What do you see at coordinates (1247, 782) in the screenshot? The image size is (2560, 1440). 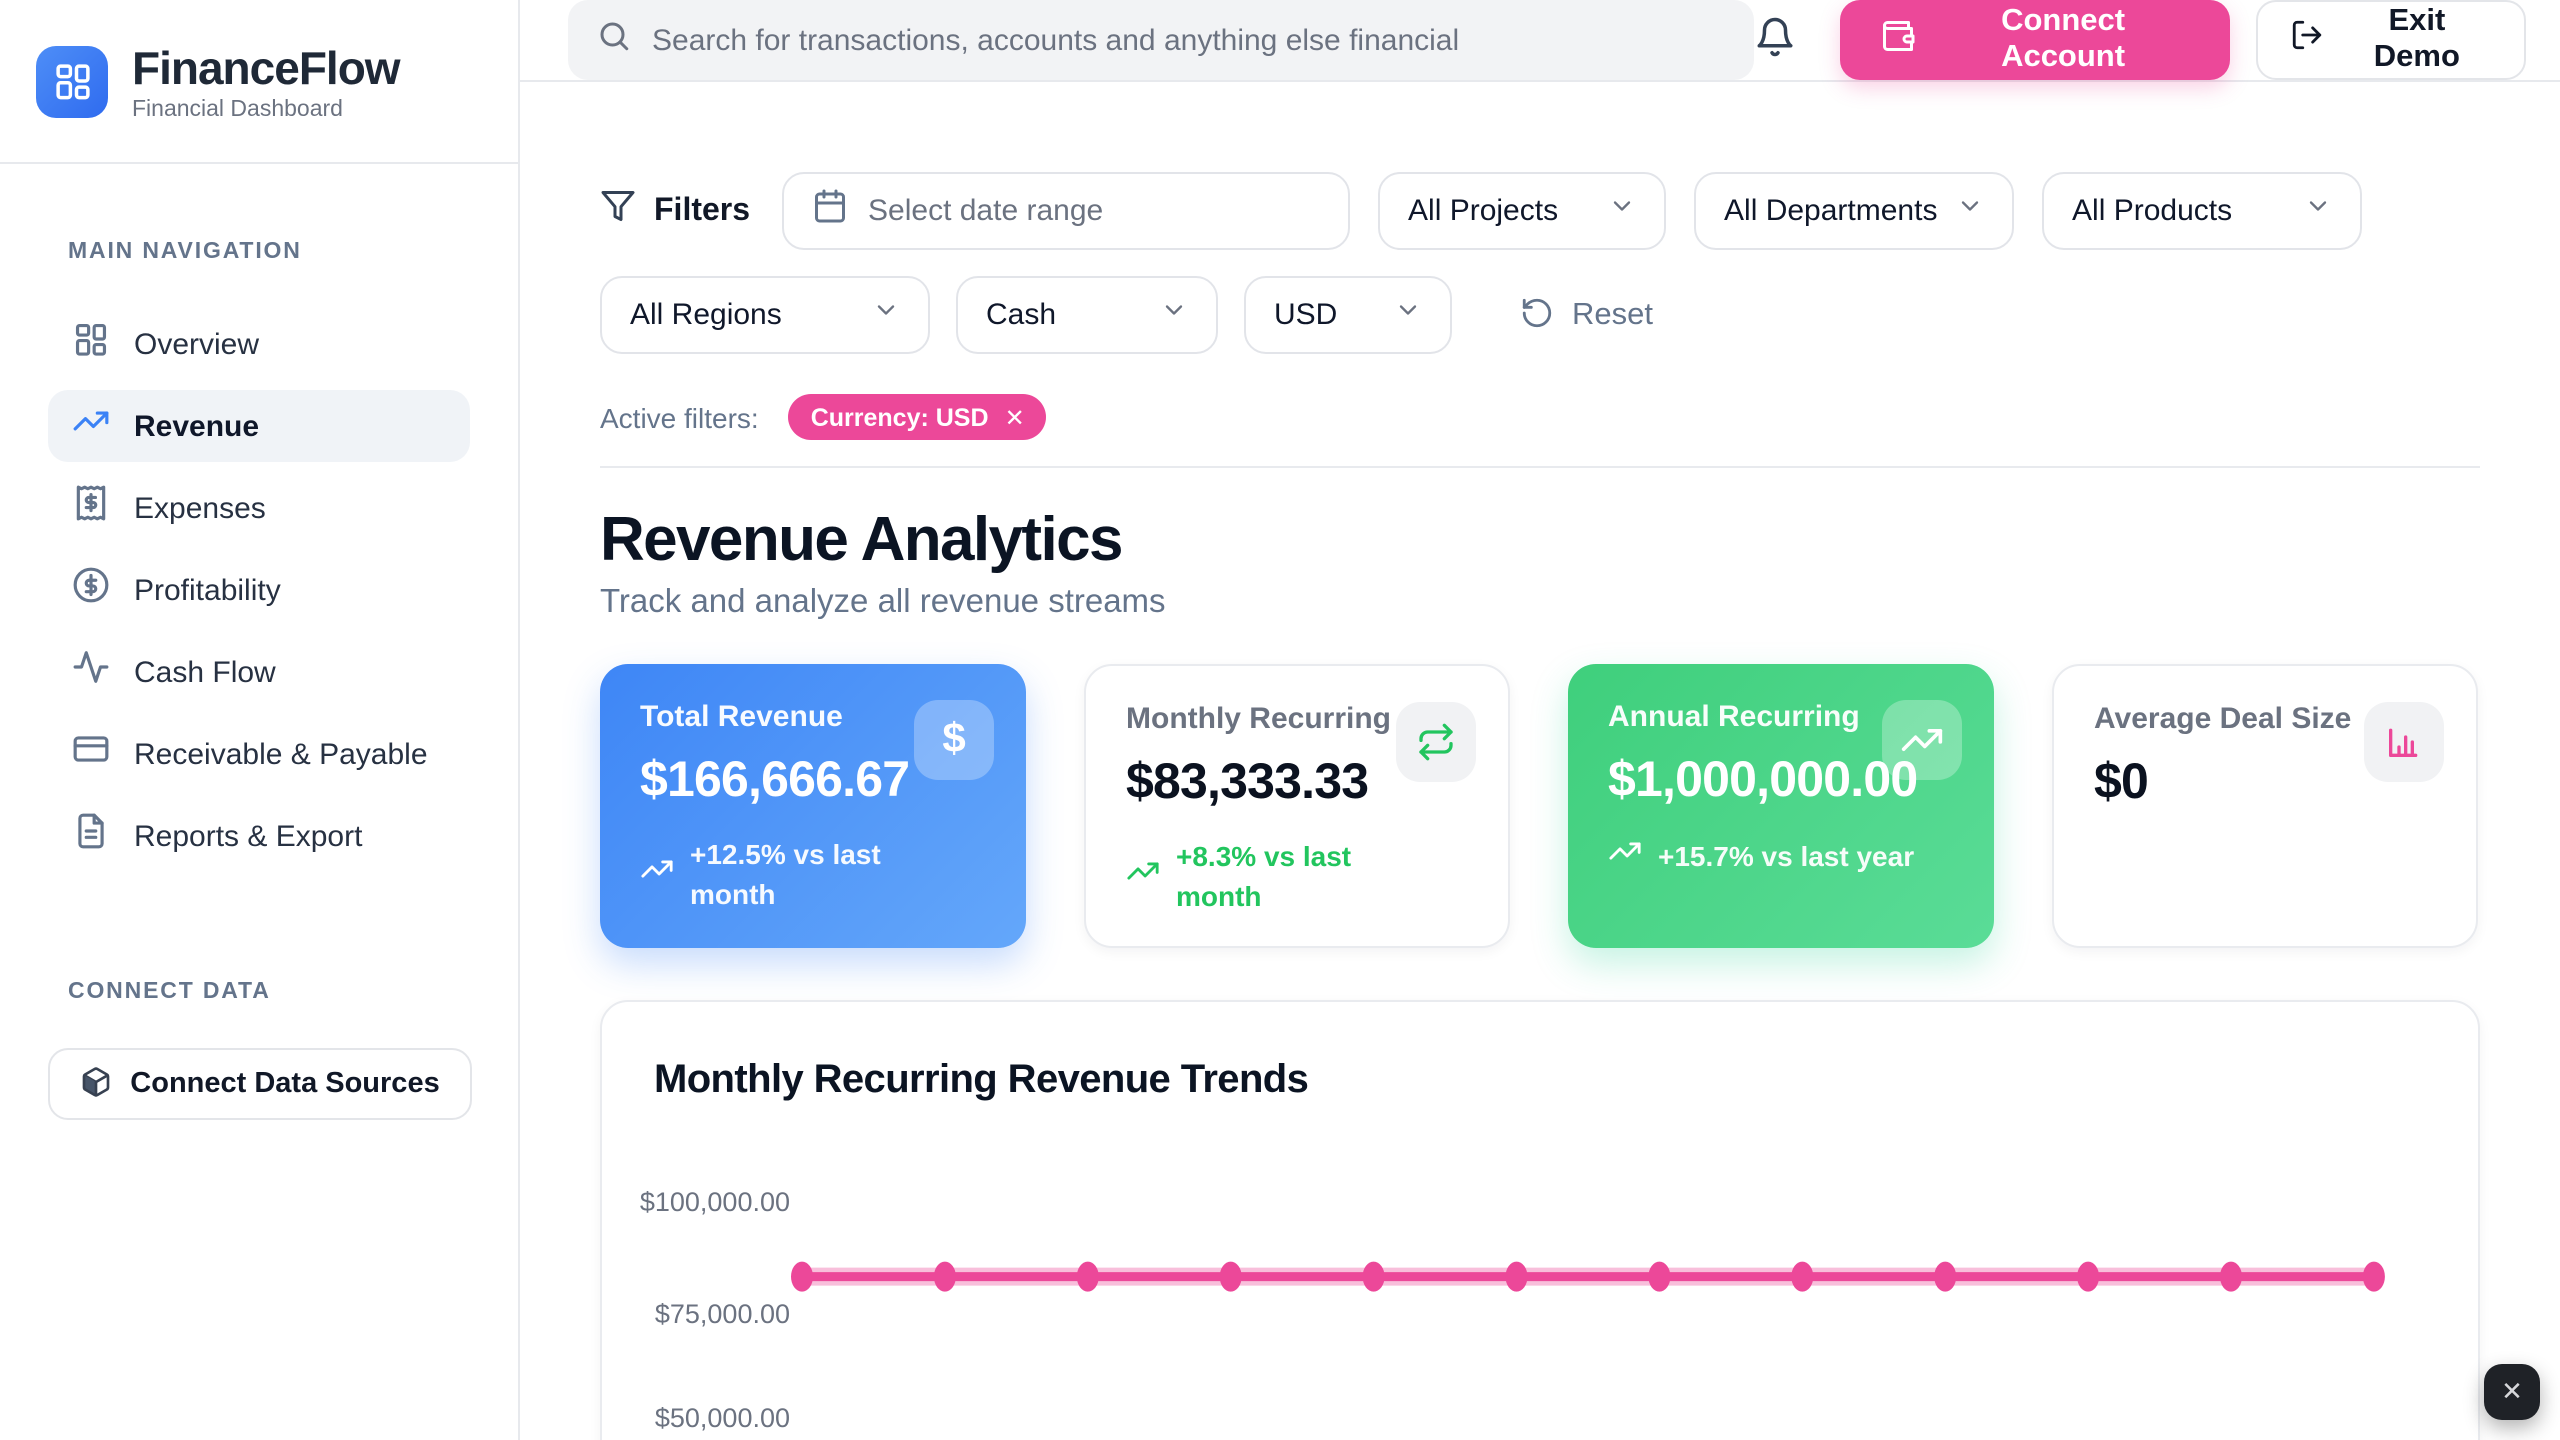 I see `metric-value: $83,333.33` at bounding box center [1247, 782].